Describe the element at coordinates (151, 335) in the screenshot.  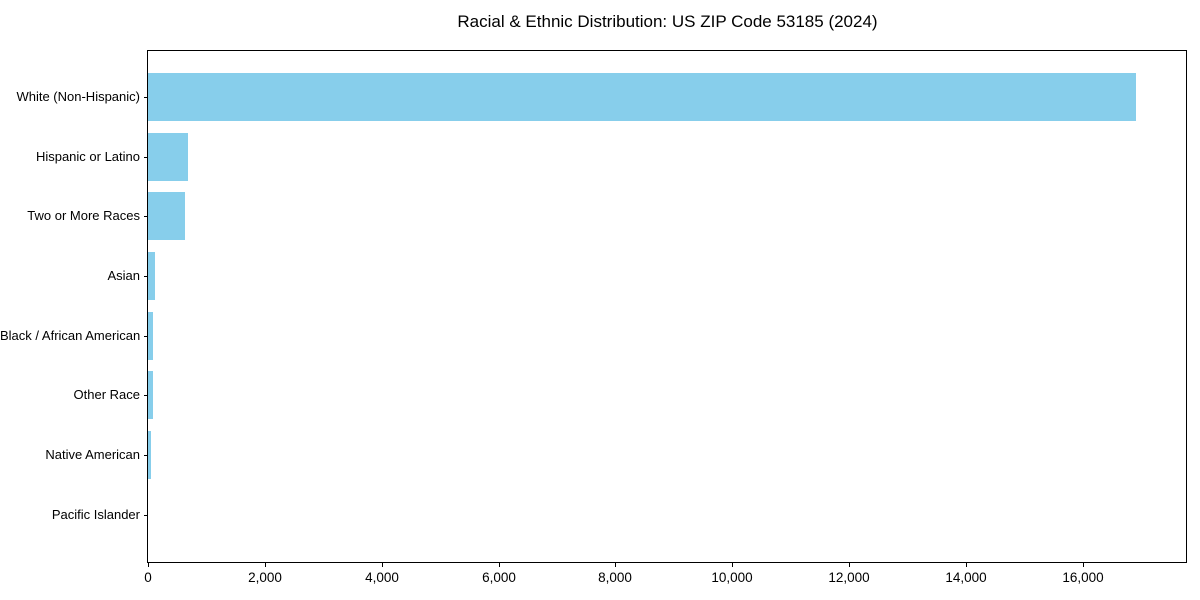
I see `bar-black-african-american` at that location.